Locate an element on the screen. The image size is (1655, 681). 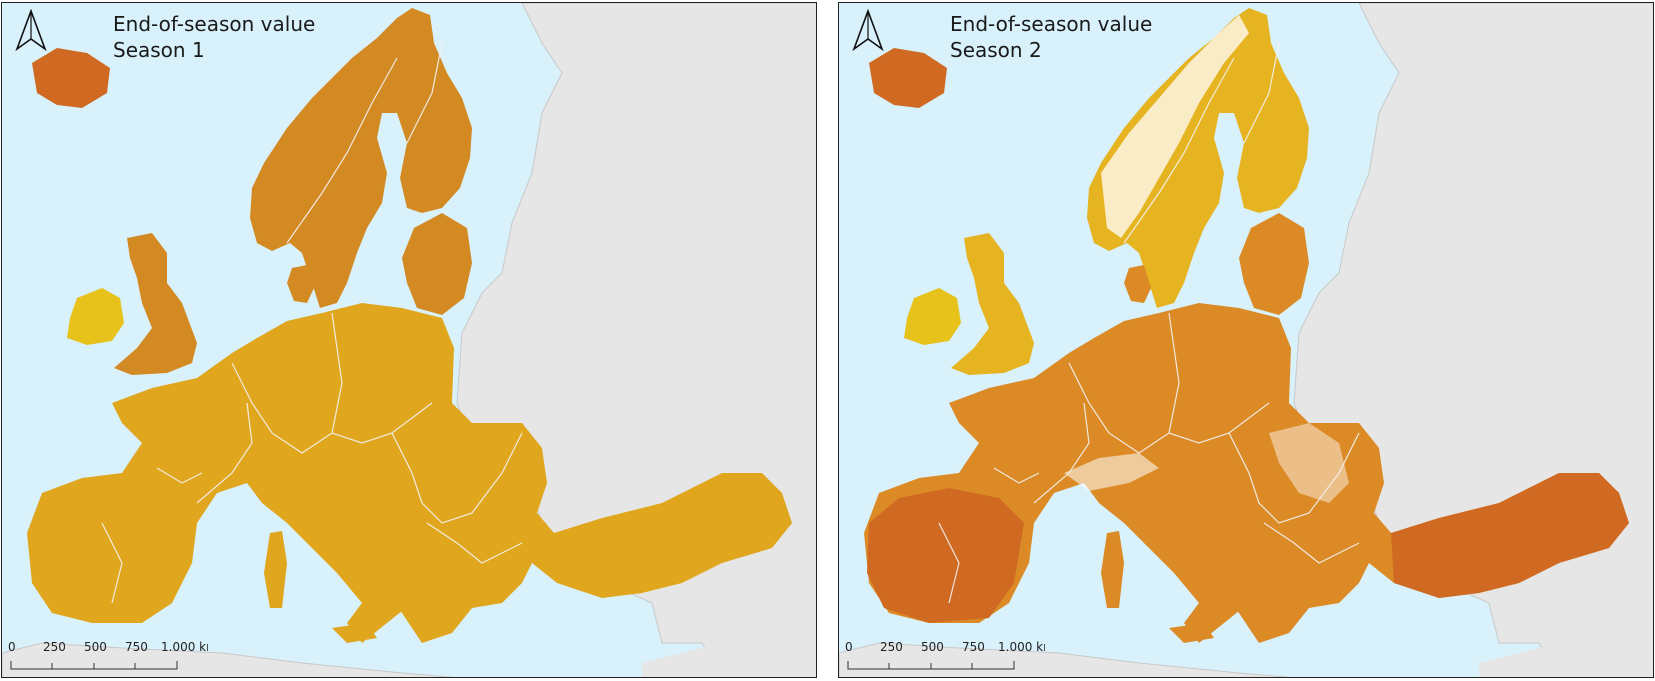
title-line-2: Season 2 is located at coordinates (996, 50).